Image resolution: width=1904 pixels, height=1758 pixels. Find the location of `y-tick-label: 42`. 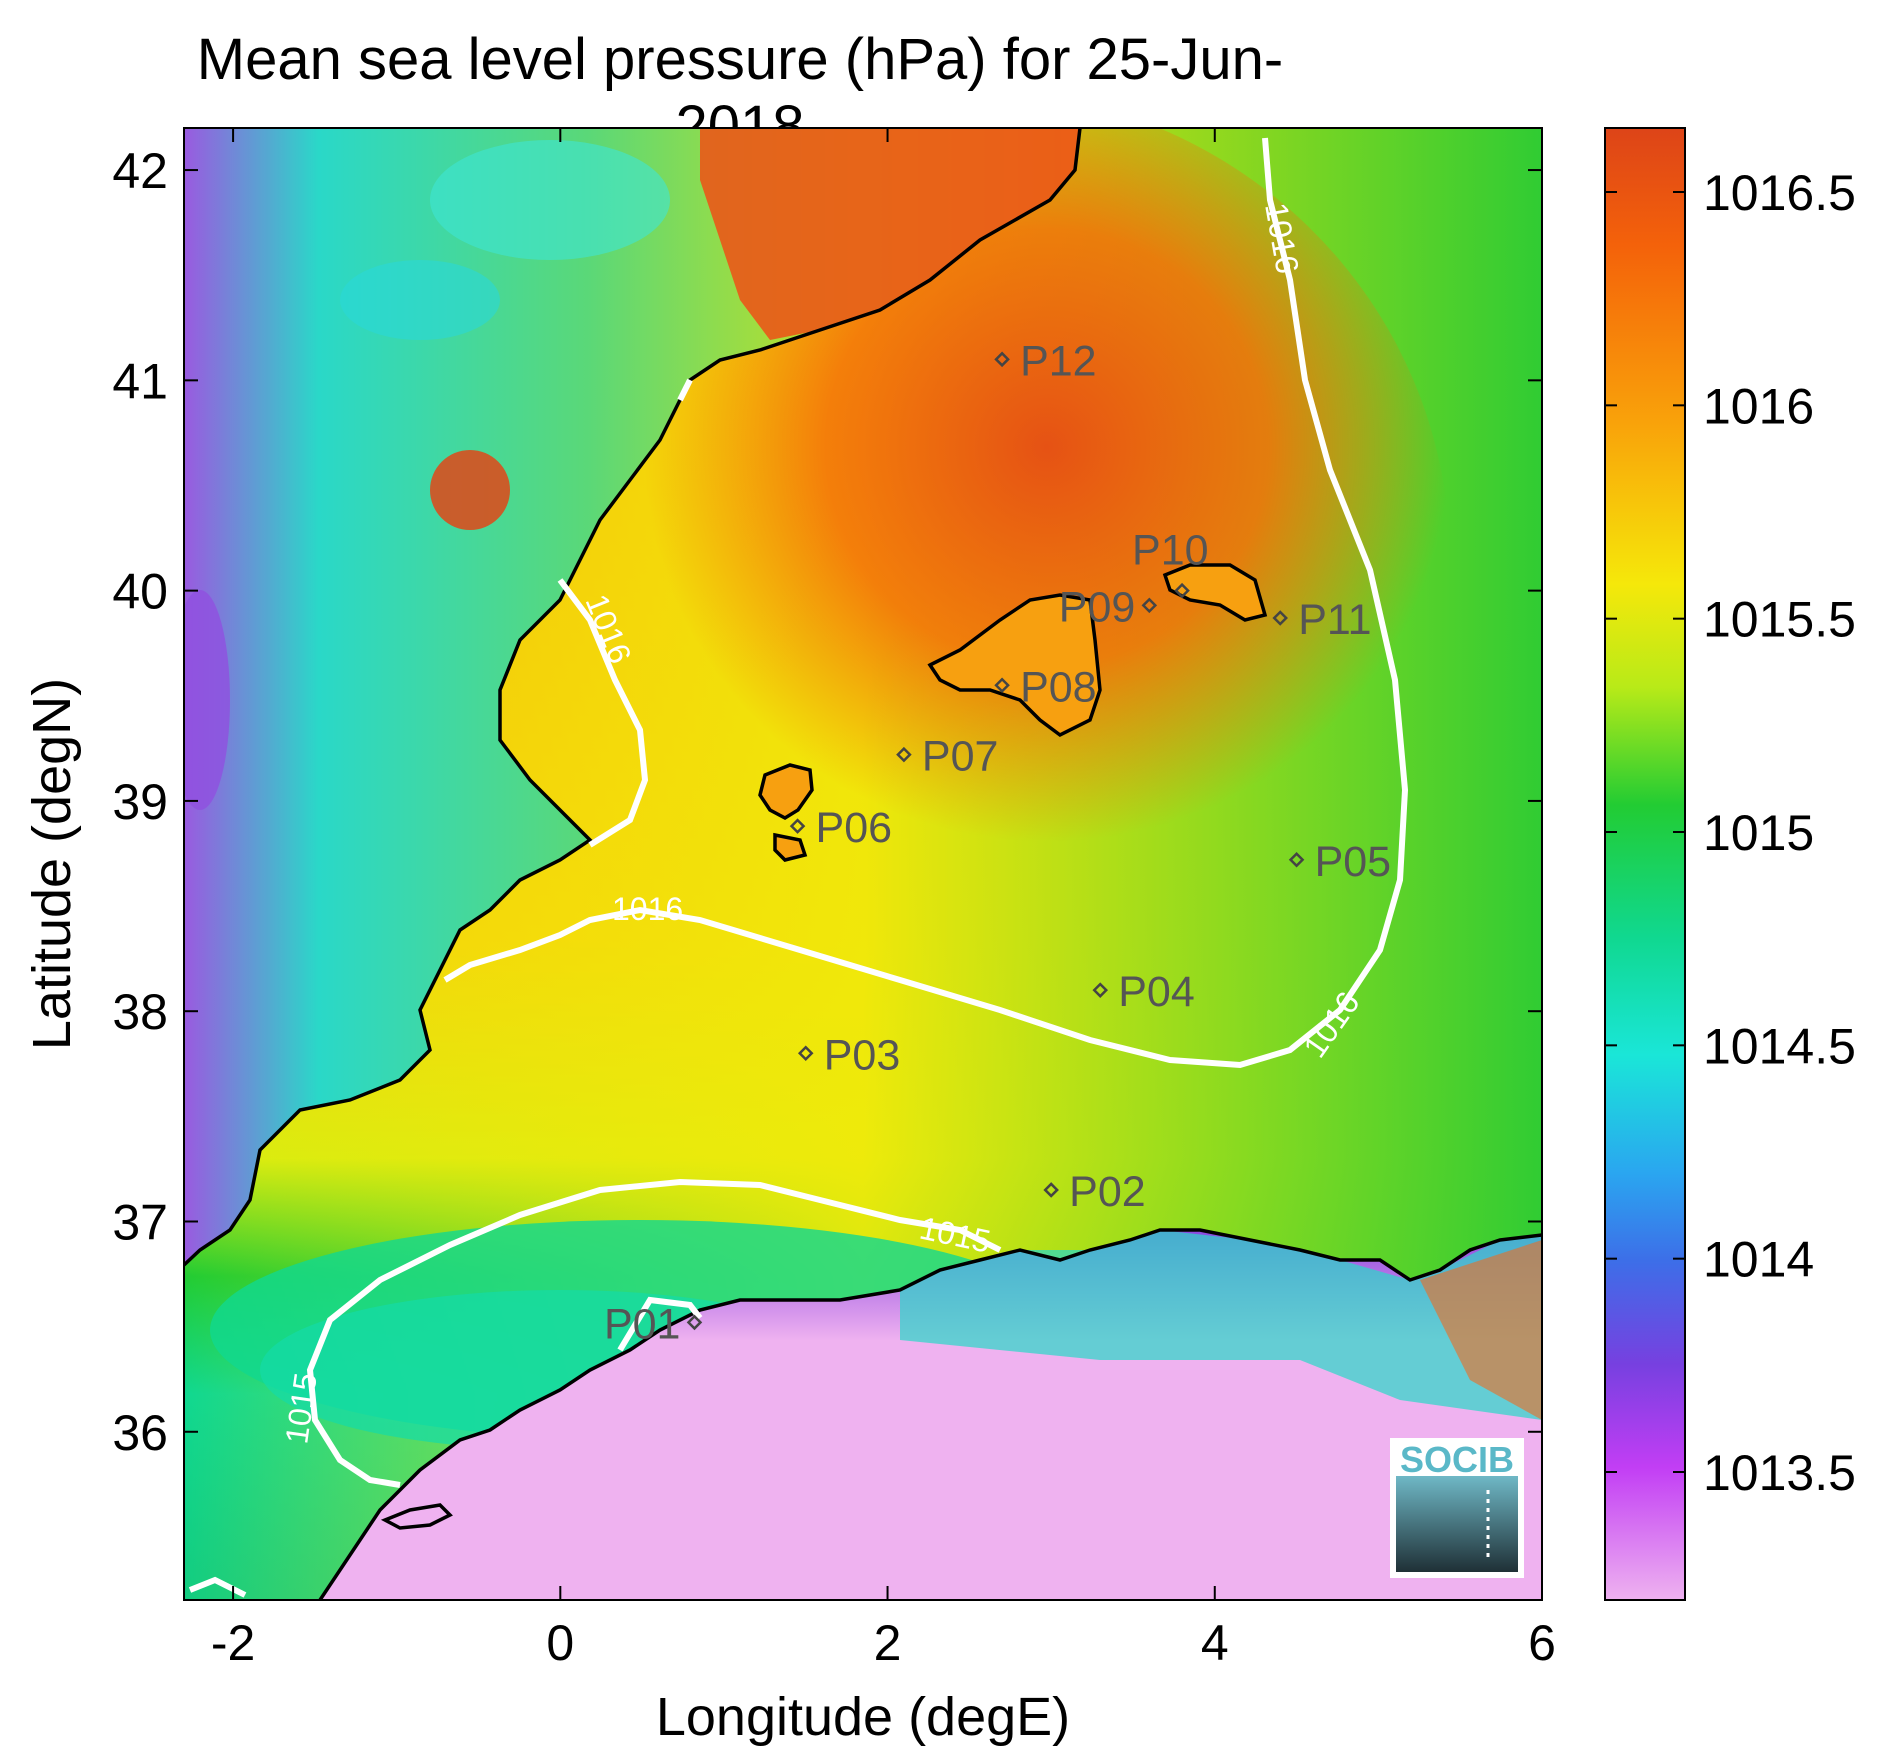

y-tick-label: 42 is located at coordinates (140, 171).